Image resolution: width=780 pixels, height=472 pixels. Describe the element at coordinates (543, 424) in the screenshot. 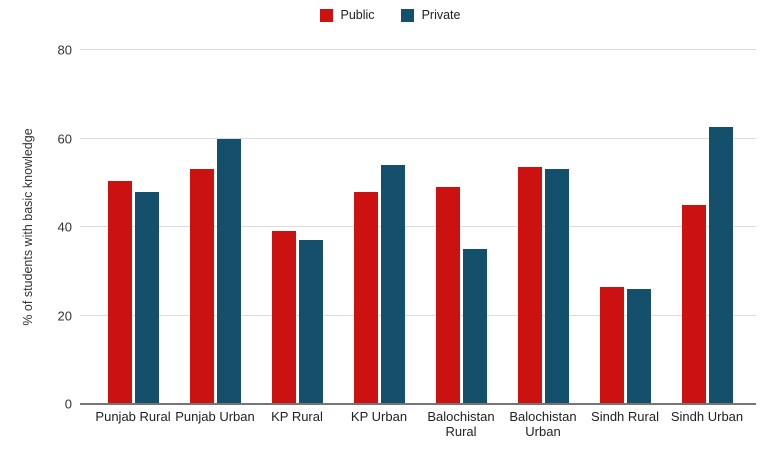

I see `x-label-5: Balochistan Urban` at that location.